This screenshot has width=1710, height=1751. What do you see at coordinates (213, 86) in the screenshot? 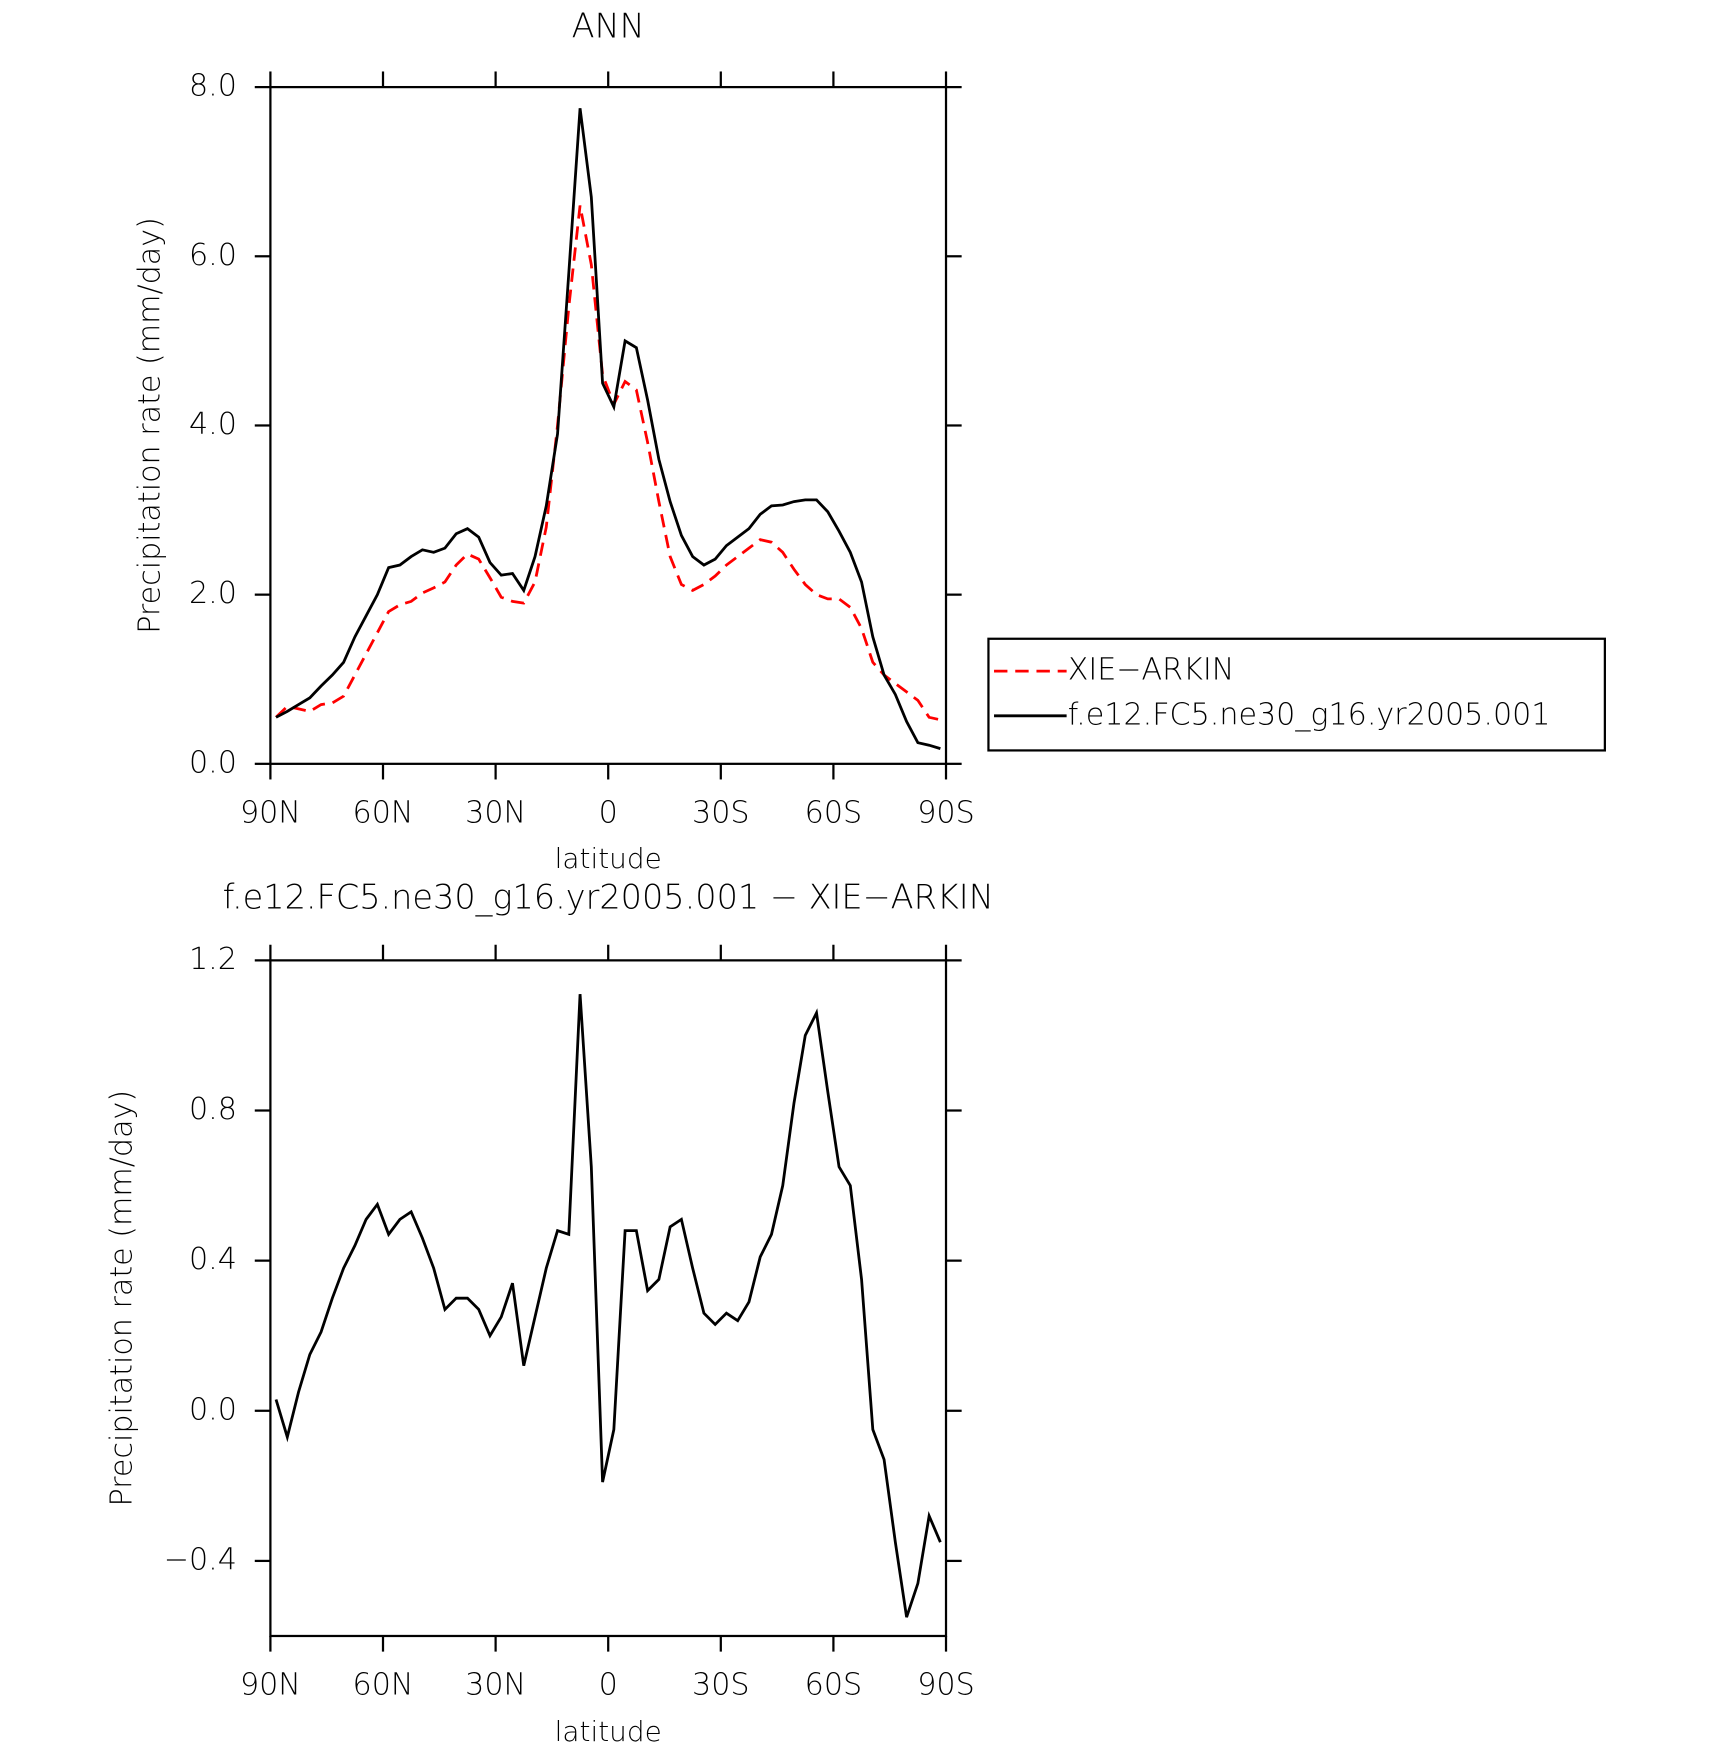
I see `y-tick-label: 8.0` at bounding box center [213, 86].